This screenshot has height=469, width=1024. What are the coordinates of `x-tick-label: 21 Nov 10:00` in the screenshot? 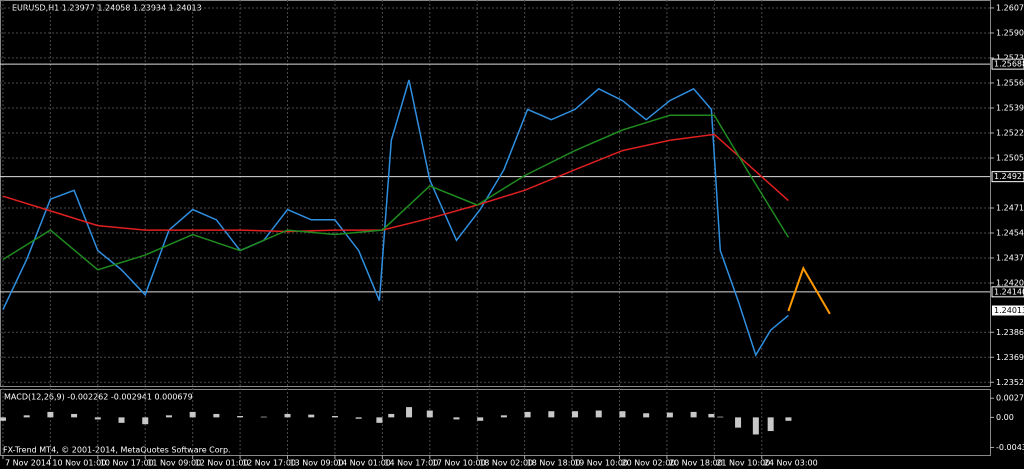 It's located at (743, 463).